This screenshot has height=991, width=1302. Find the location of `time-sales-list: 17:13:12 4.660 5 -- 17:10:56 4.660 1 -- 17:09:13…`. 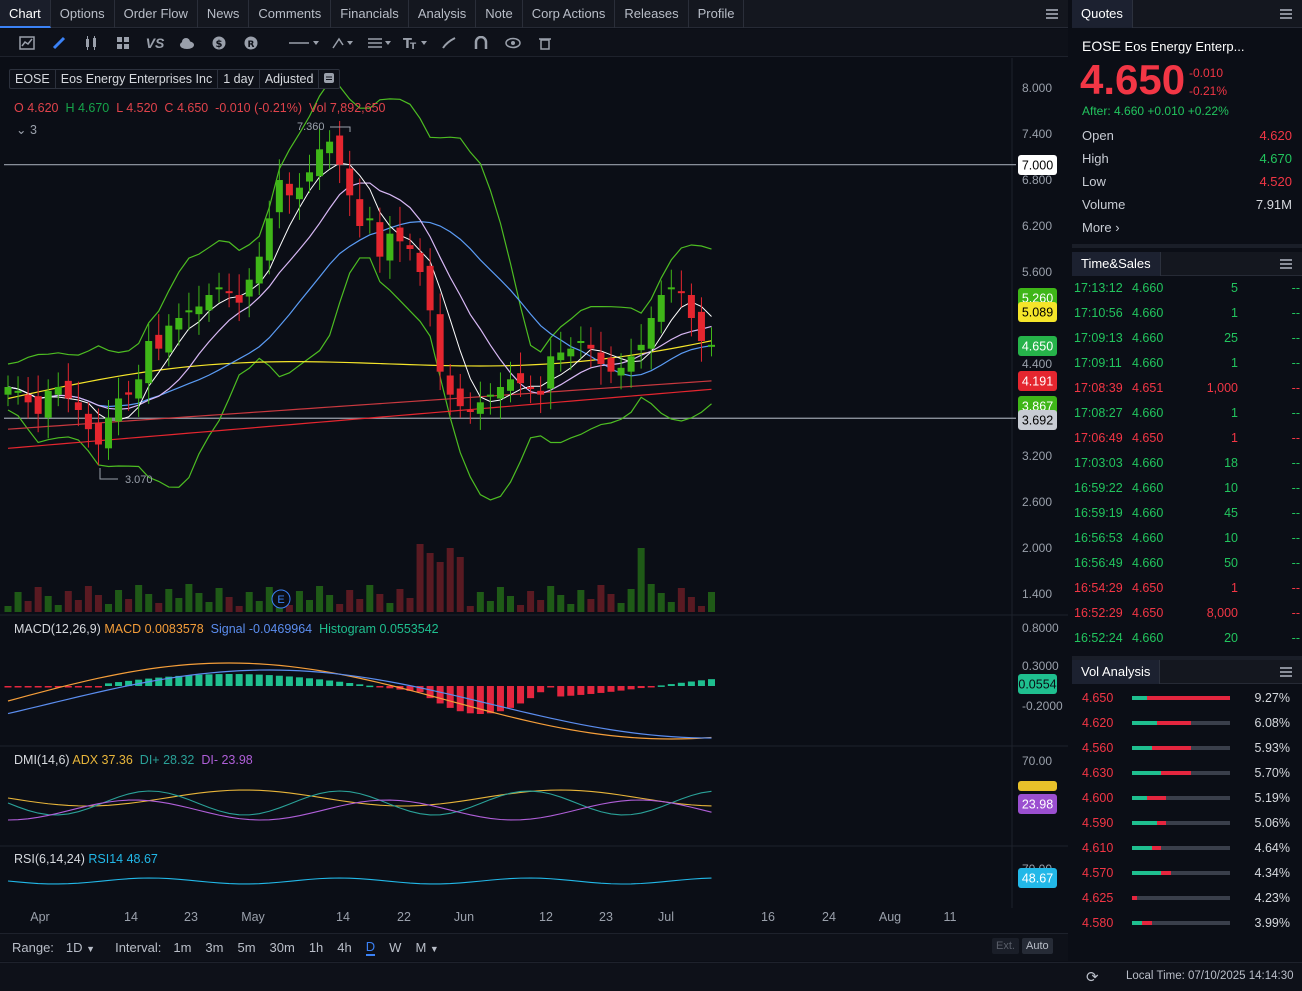

time-sales-list: 17:13:12 4.660 5 -- 17:10:56 4.660 1 -- 17:09:13… is located at coordinates (1187, 468).